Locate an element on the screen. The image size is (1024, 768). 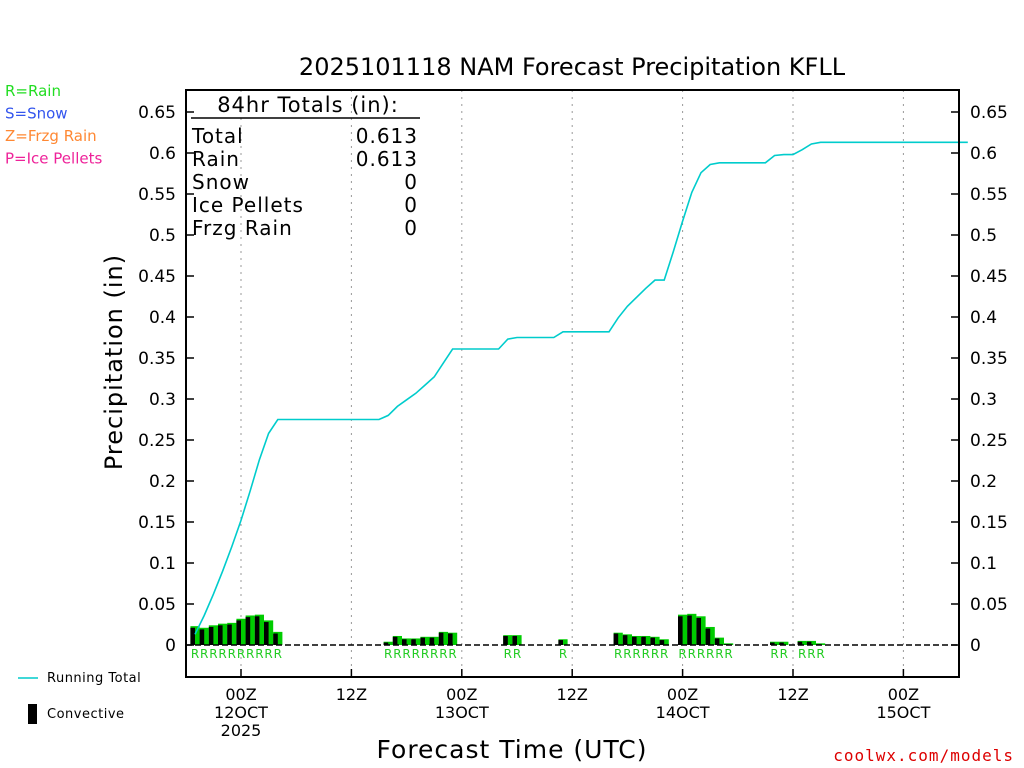
y-tick-label-left: 0.15 is located at coordinates (157, 523).